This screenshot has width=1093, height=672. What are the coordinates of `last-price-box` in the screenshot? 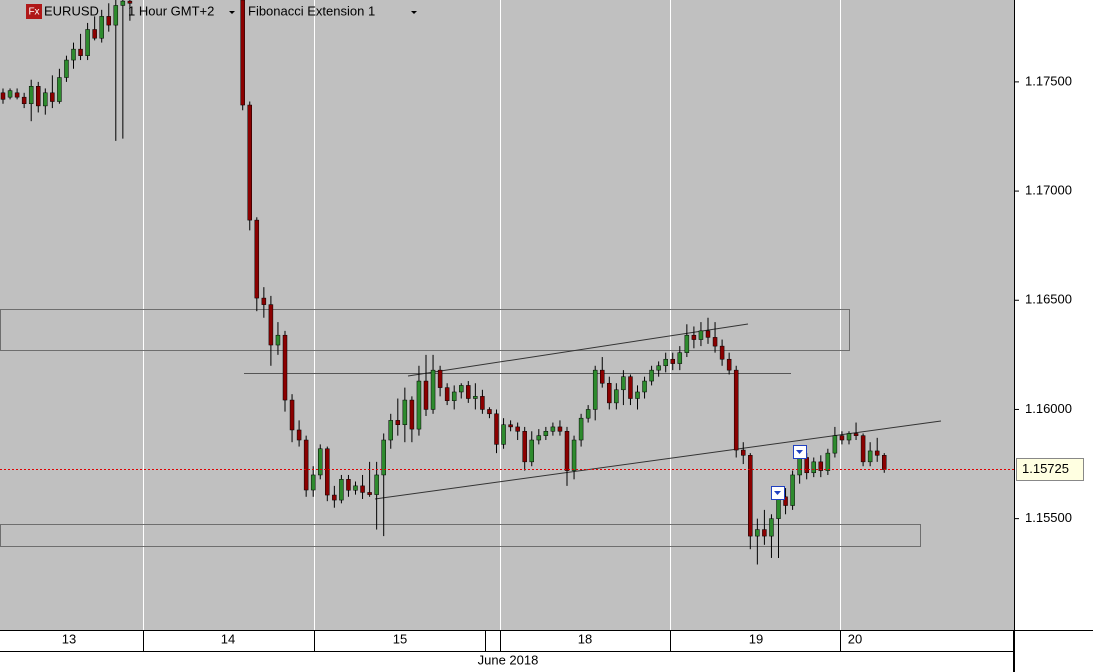 It's located at (1050, 469).